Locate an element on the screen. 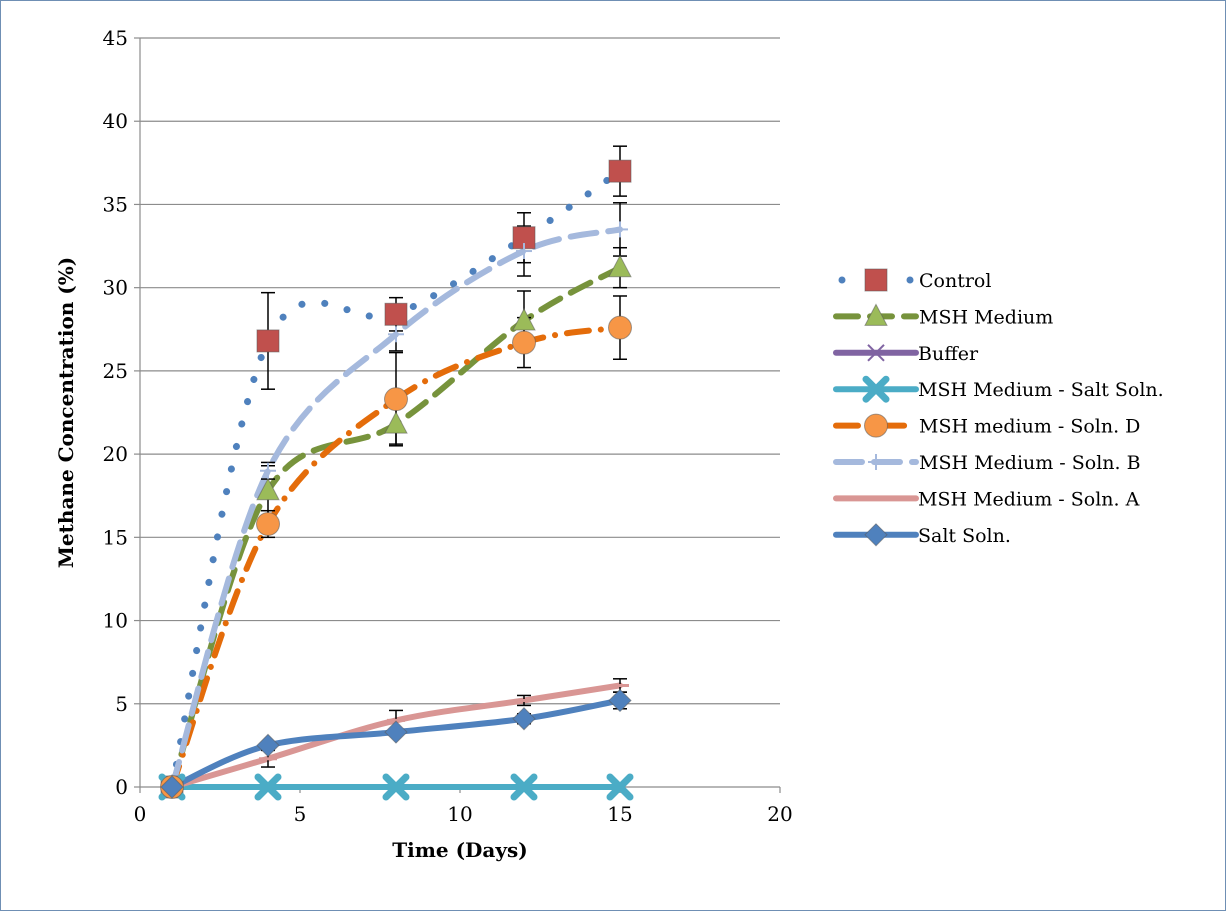 The width and height of the screenshot is (1226, 911). ytick-label: 15 is located at coordinates (115, 537).